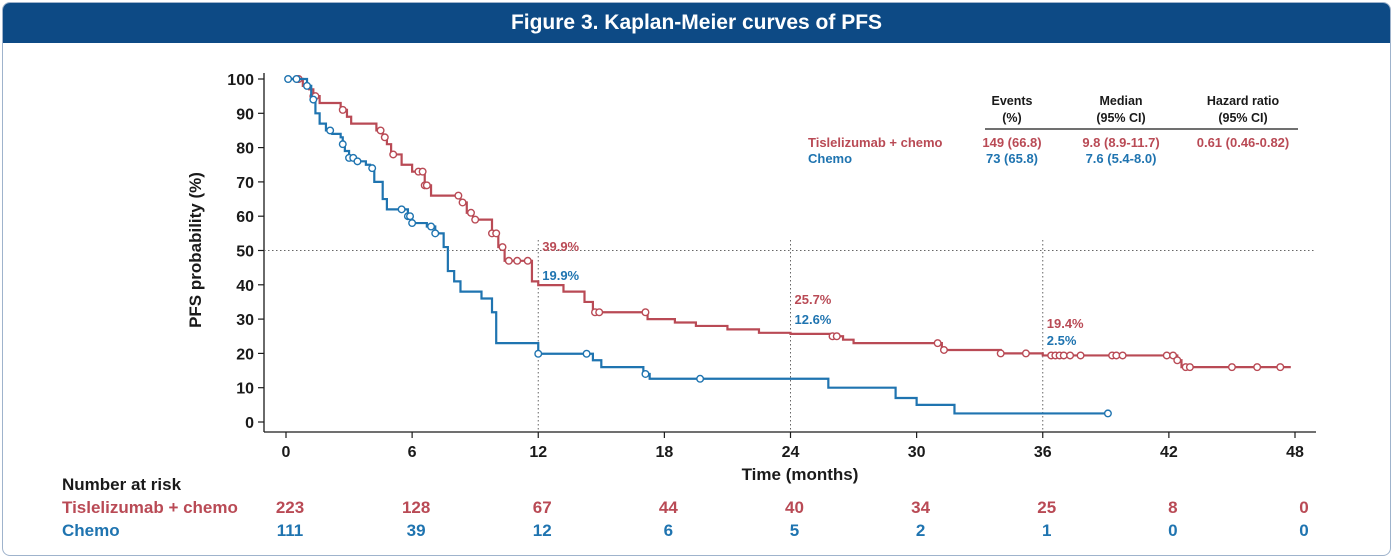 The width and height of the screenshot is (1393, 558). What do you see at coordinates (917, 452) in the screenshot?
I see `x-tick-label: 30` at bounding box center [917, 452].